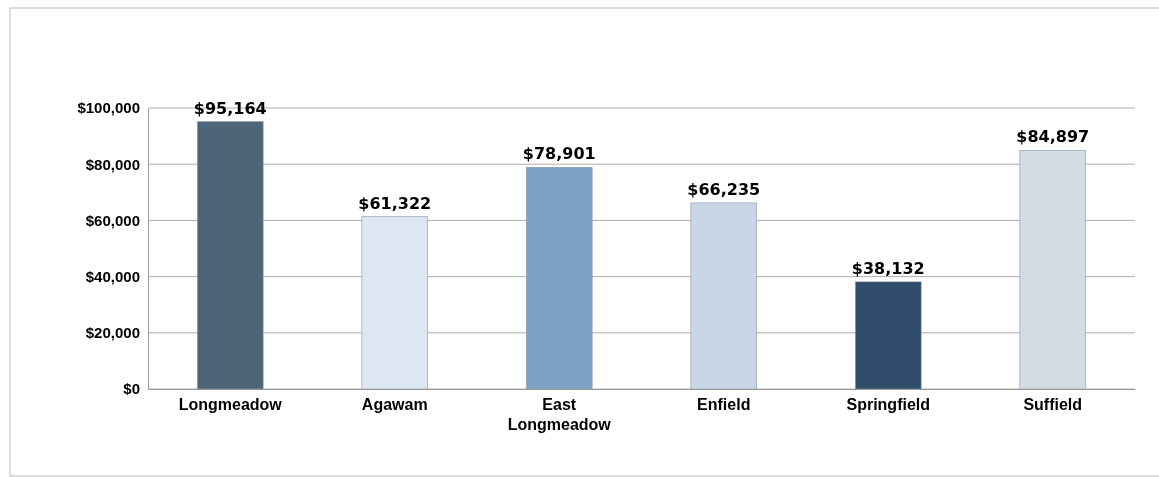  Describe the element at coordinates (112, 333) in the screenshot. I see `y-tick-label: $20,000` at that location.